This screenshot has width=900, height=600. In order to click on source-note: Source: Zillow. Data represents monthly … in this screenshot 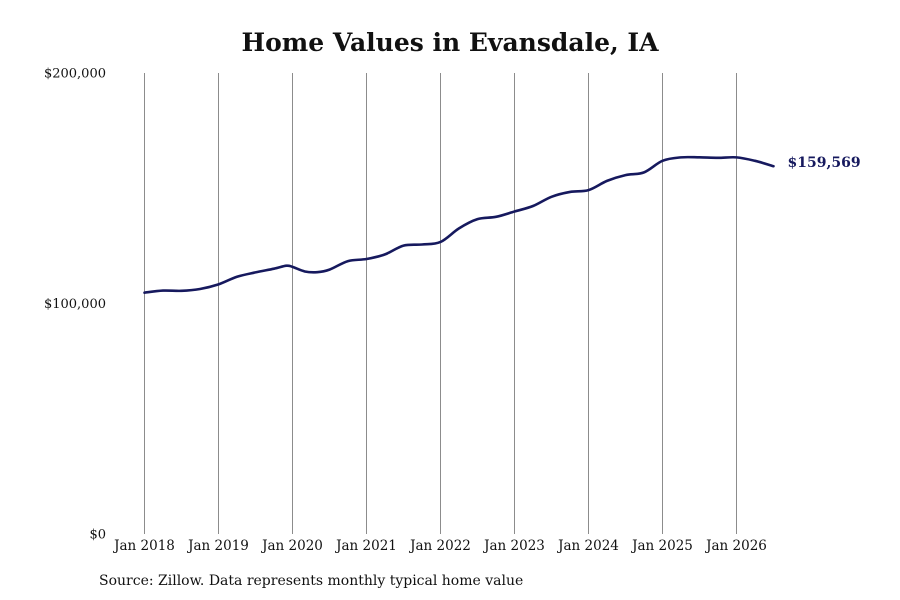, I will do `click(311, 581)`.